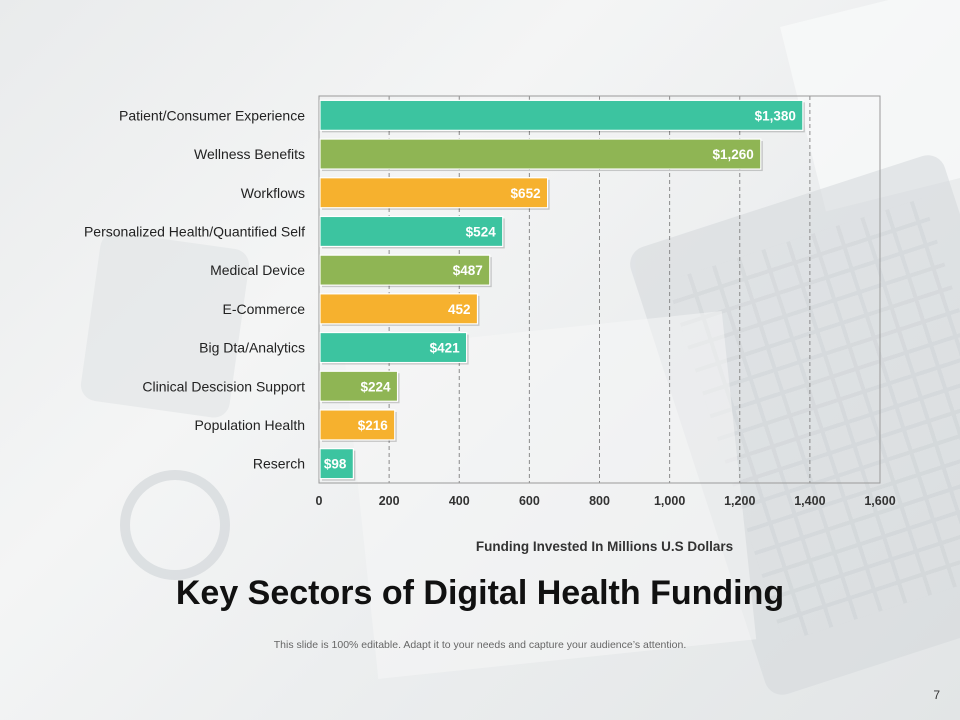 Image resolution: width=960 pixels, height=720 pixels. What do you see at coordinates (212, 115) in the screenshot?
I see `category-label: Patient/Consumer Experience` at bounding box center [212, 115].